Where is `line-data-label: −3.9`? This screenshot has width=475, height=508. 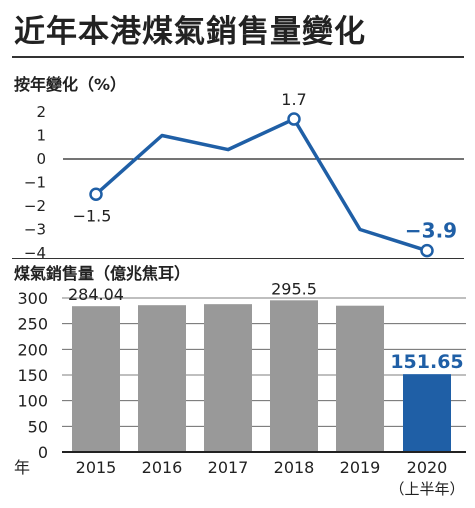
line-data-label: −3.9 is located at coordinates (431, 231).